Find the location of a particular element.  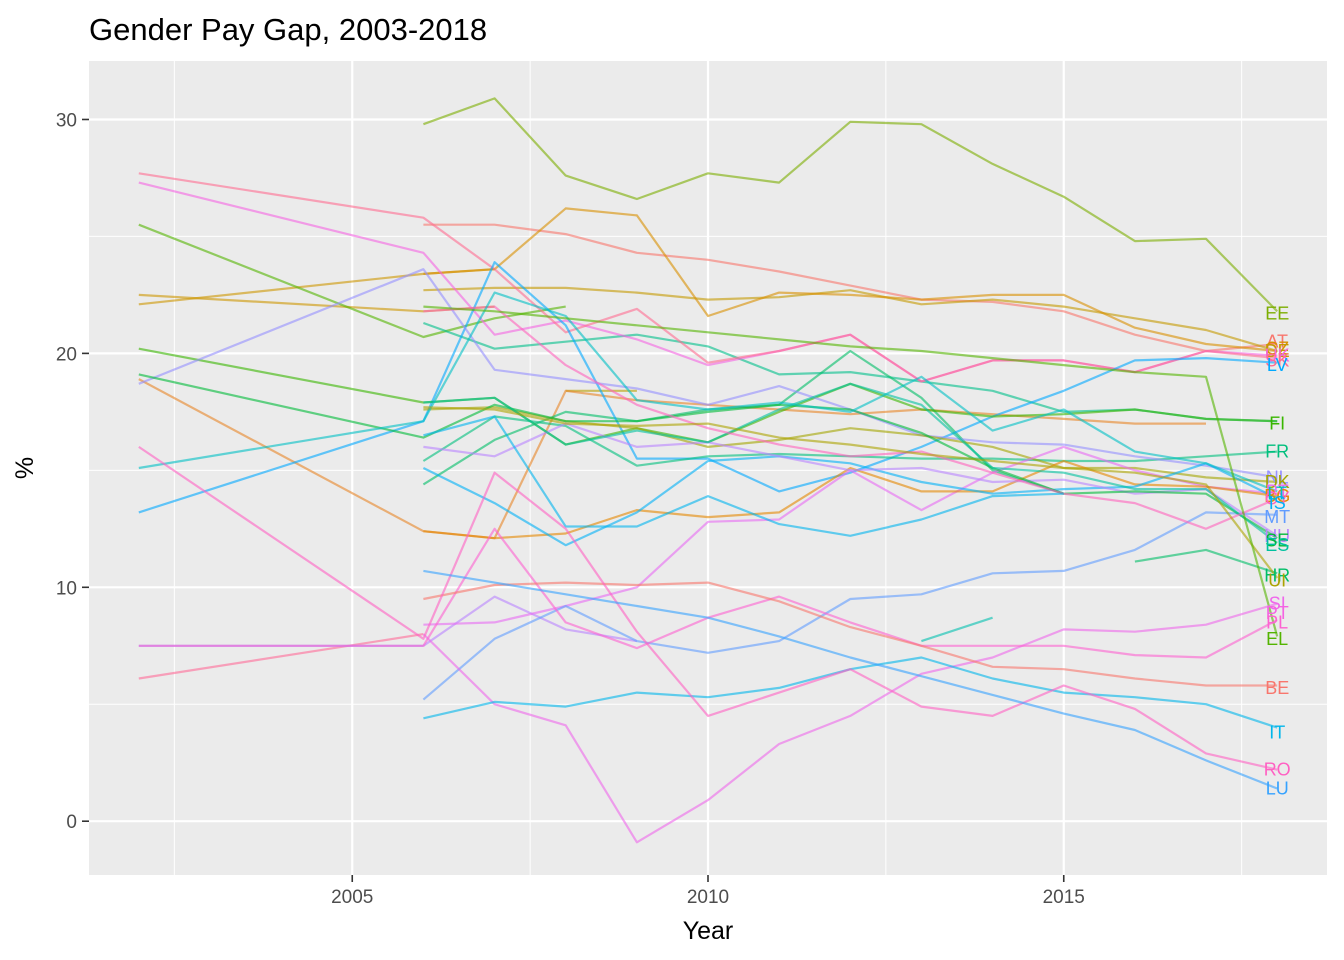

series-line-ie is located at coordinates (743, 476).